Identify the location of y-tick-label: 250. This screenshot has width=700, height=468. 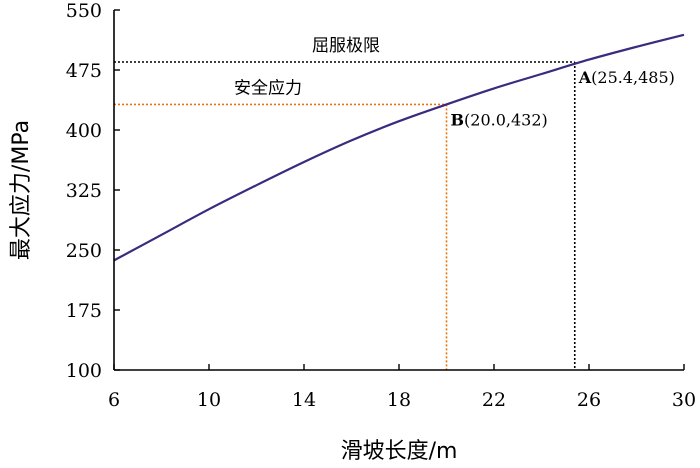
(84, 251).